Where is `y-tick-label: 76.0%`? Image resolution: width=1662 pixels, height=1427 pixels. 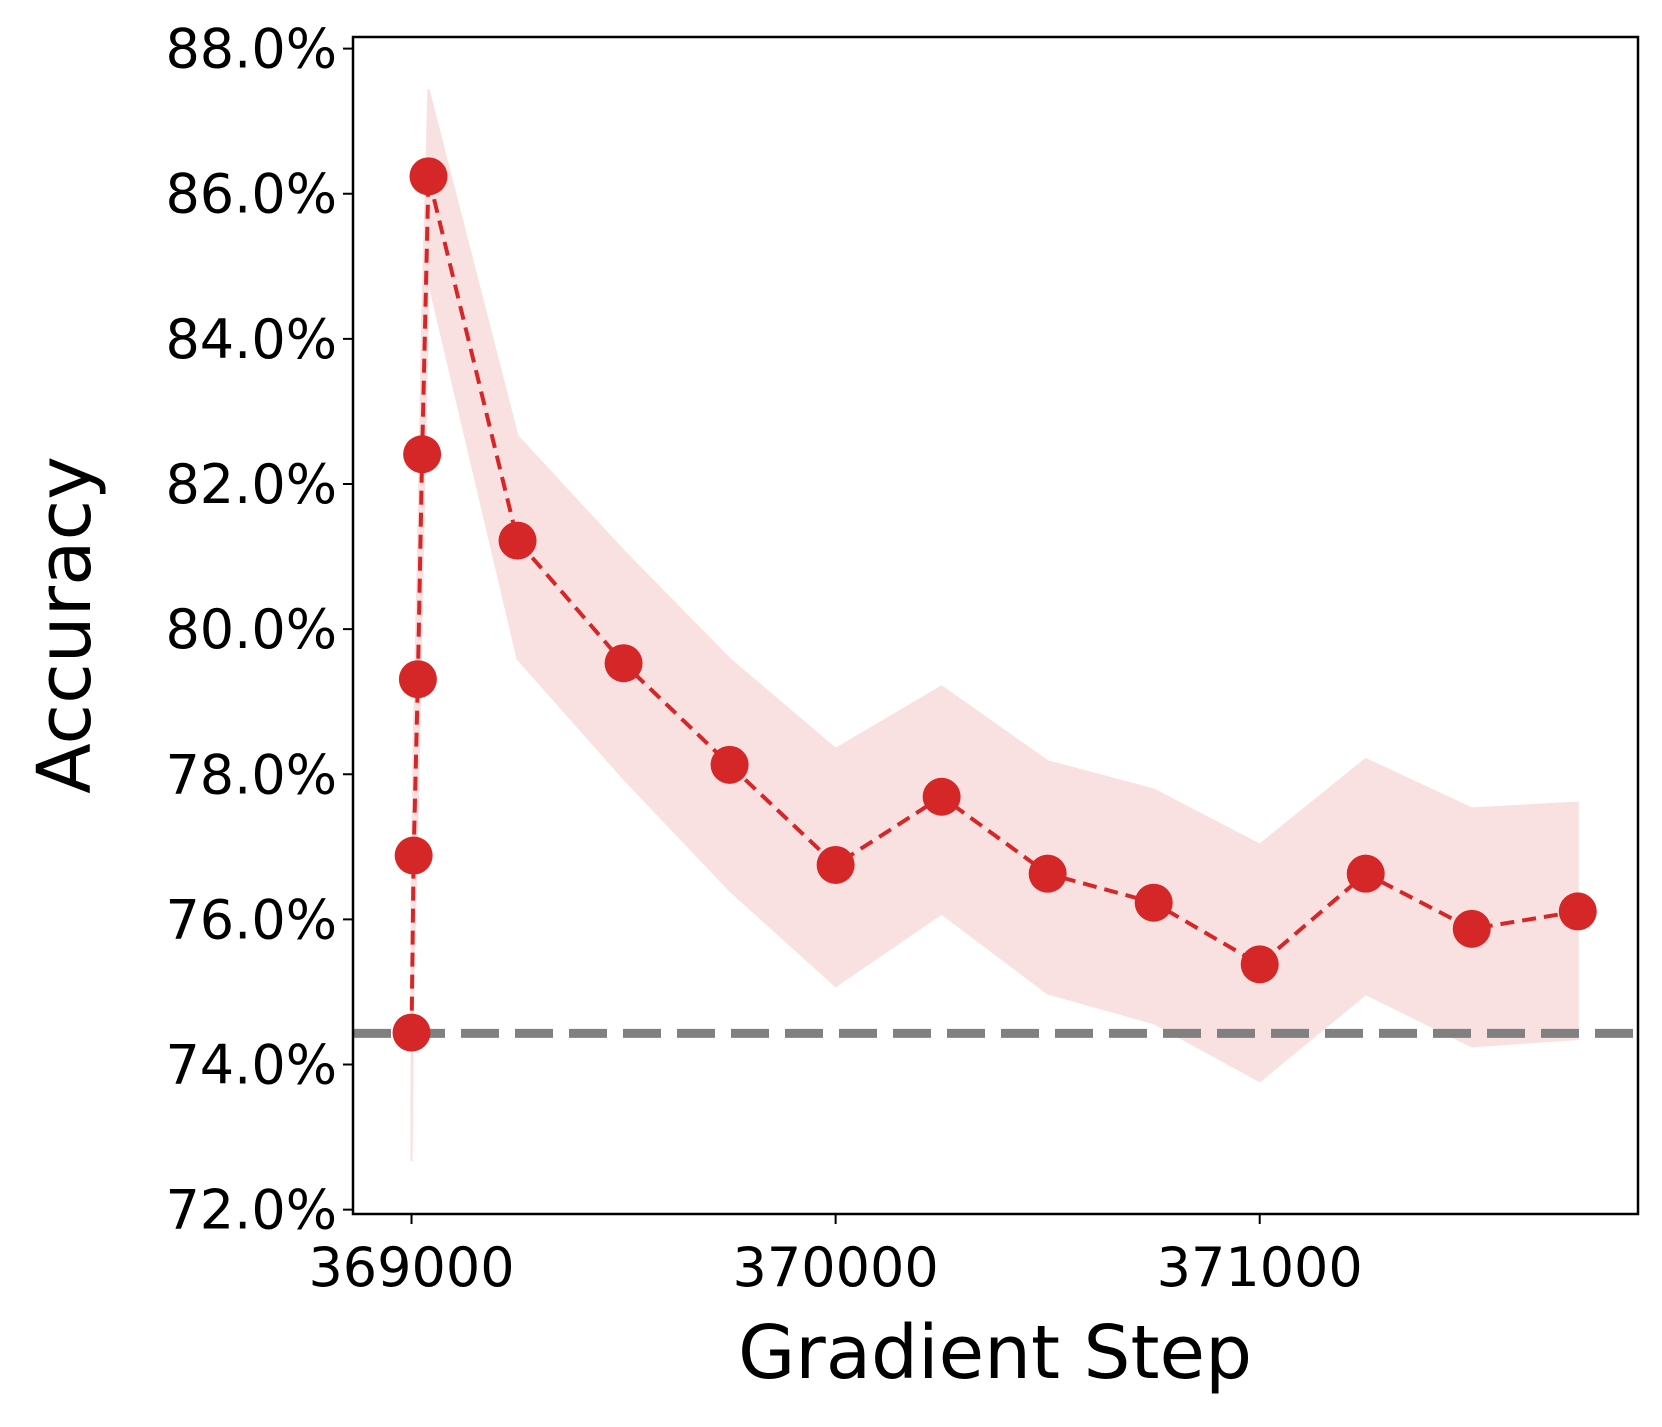 y-tick-label: 76.0% is located at coordinates (251, 919).